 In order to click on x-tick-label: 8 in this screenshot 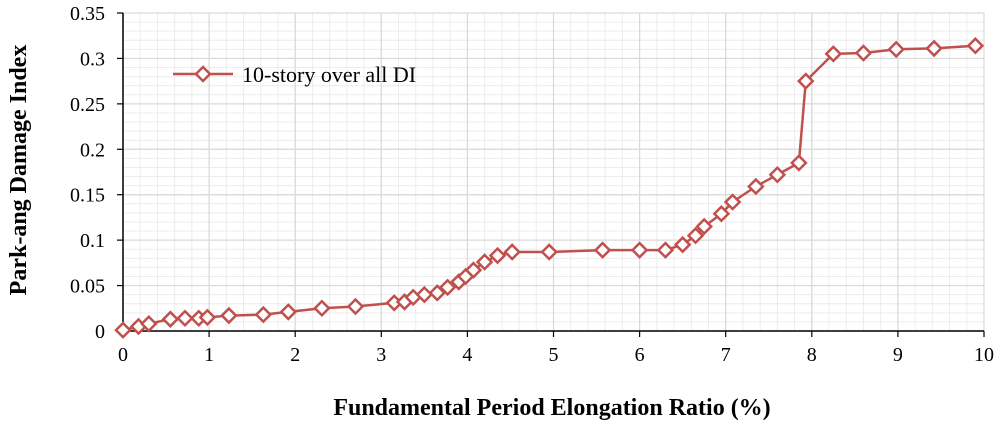, I will do `click(812, 355)`.